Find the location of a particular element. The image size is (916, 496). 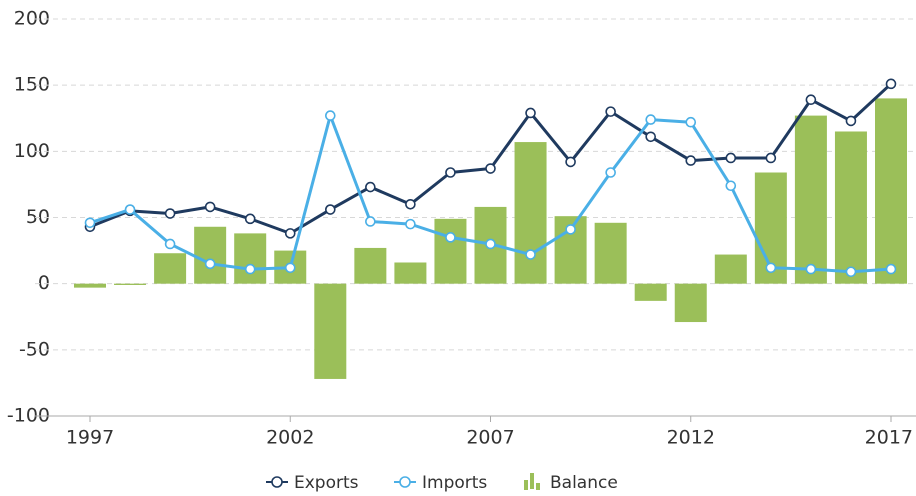

legend: Exports Imports Balance is located at coordinates (442, 483).